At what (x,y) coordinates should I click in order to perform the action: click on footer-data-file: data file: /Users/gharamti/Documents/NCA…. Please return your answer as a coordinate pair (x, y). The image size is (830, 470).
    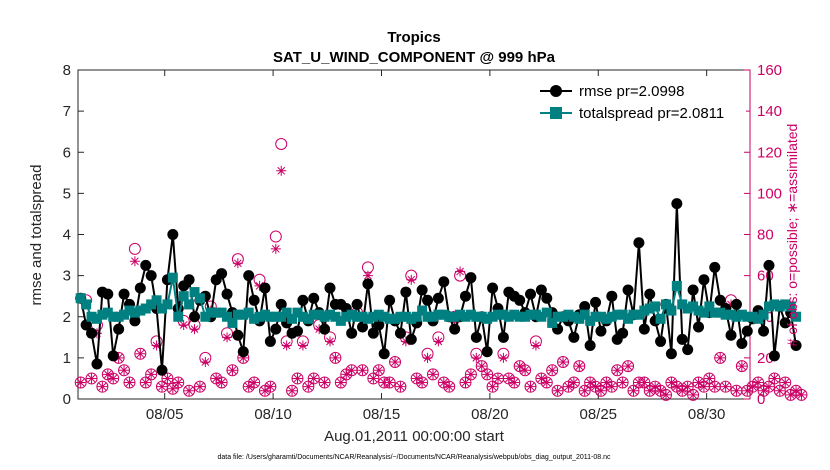
    Looking at the image, I should click on (414, 457).